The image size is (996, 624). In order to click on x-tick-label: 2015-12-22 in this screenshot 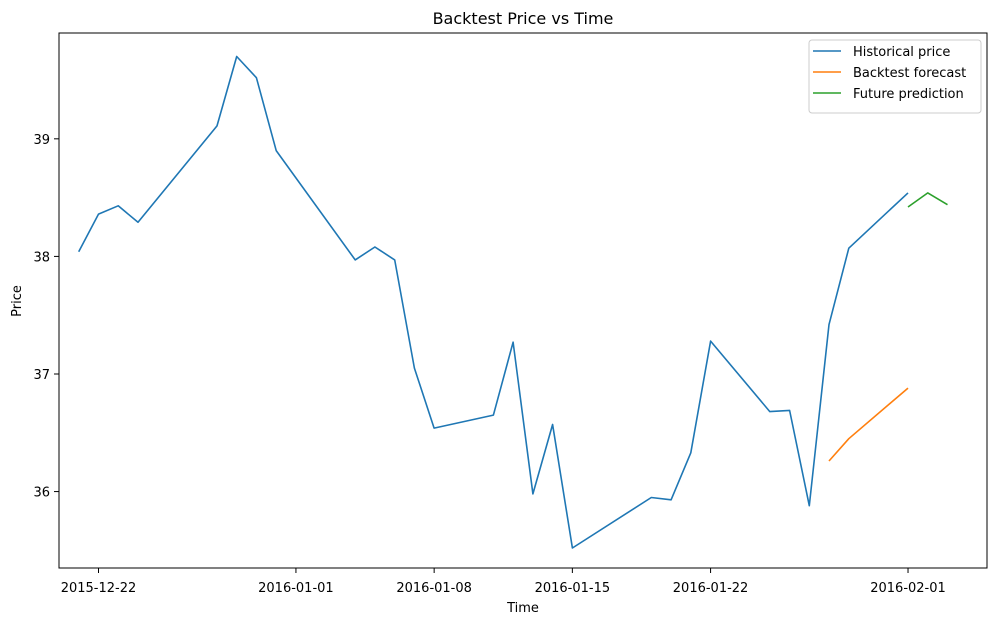, I will do `click(99, 588)`.